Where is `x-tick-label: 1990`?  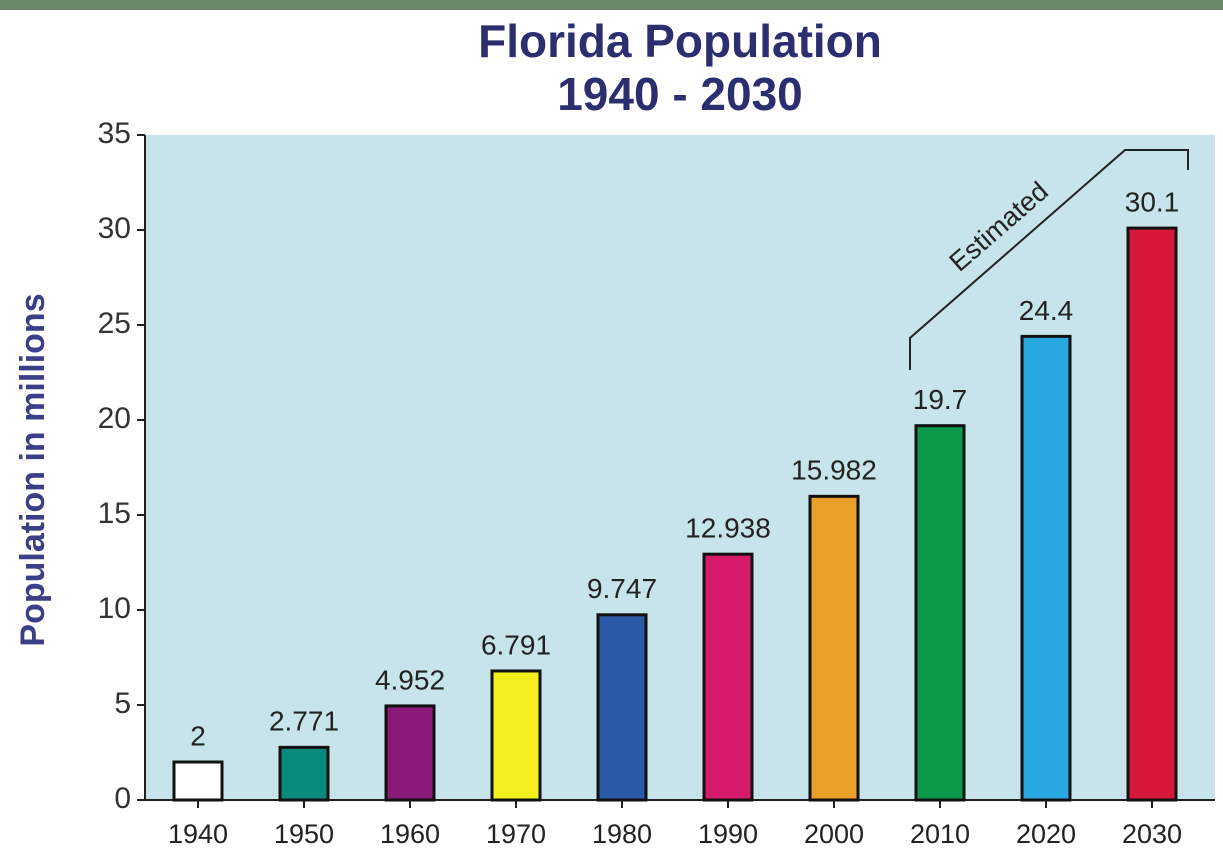 x-tick-label: 1990 is located at coordinates (728, 834).